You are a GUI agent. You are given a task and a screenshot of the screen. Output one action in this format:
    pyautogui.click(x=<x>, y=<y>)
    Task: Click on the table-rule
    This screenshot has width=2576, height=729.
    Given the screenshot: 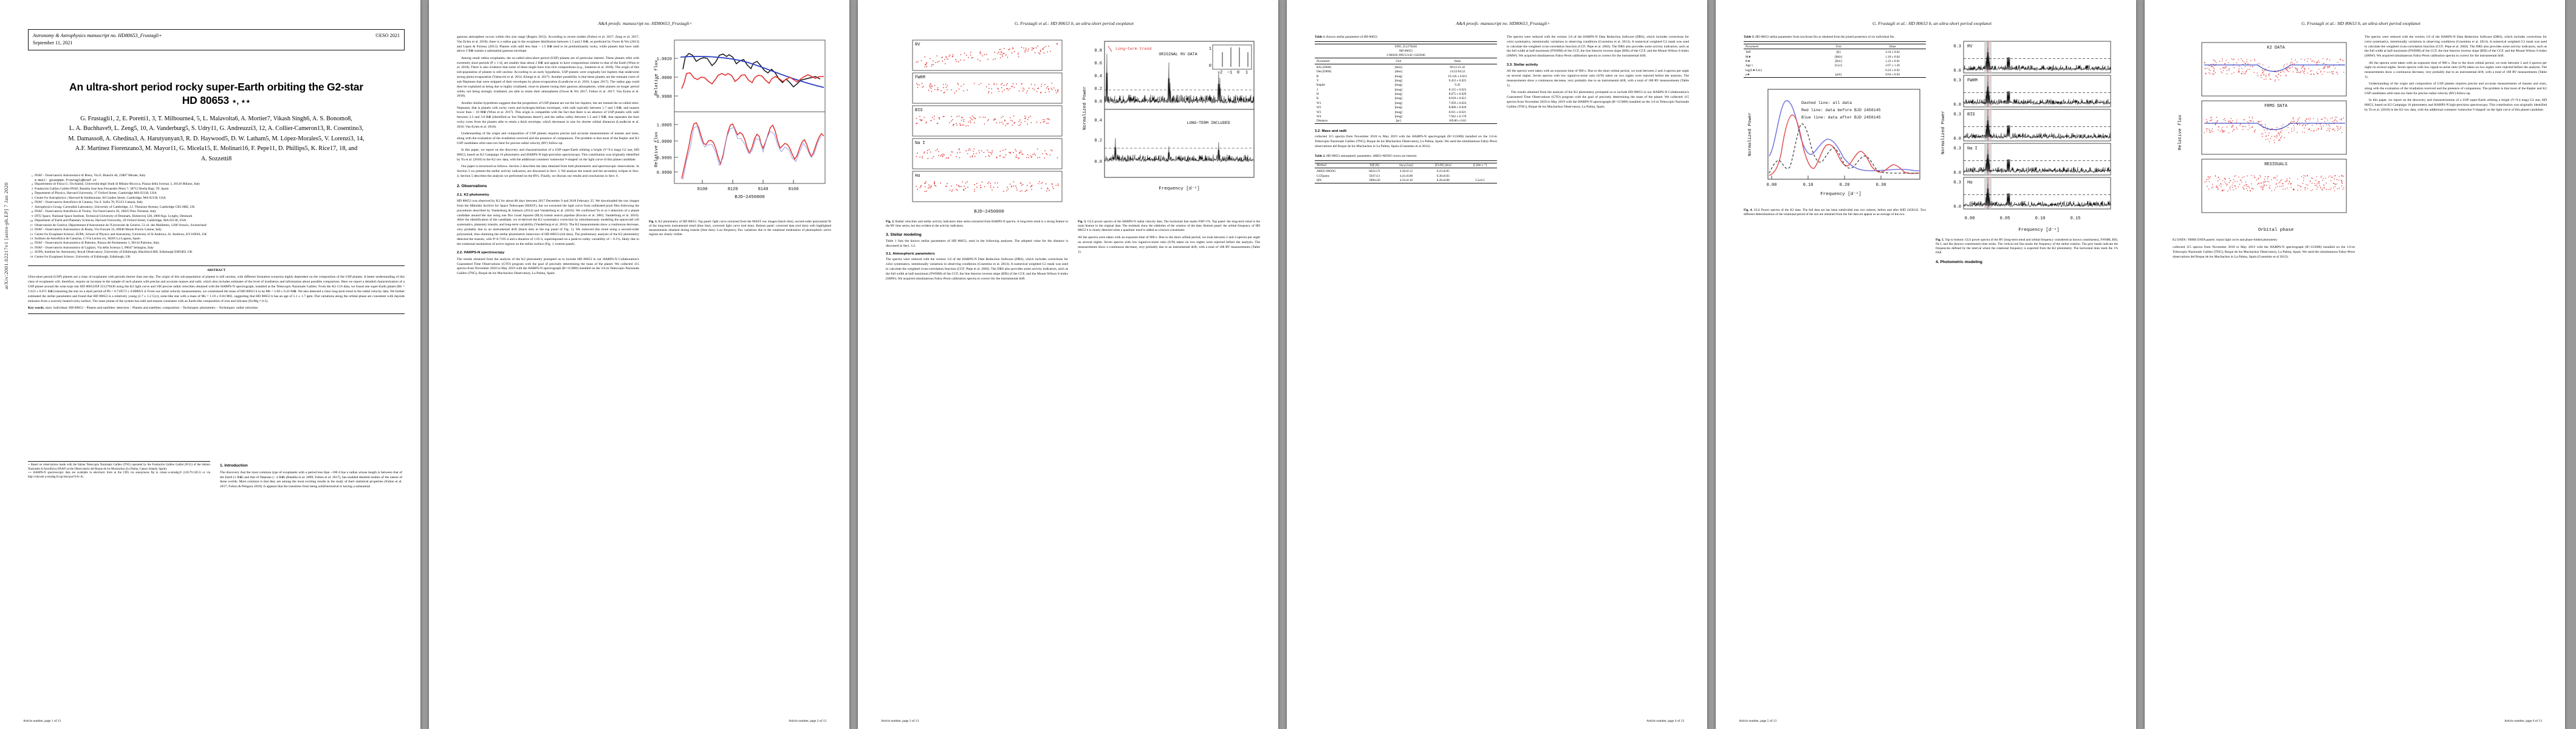 What is the action you would take?
    pyautogui.click(x=1406, y=42)
    